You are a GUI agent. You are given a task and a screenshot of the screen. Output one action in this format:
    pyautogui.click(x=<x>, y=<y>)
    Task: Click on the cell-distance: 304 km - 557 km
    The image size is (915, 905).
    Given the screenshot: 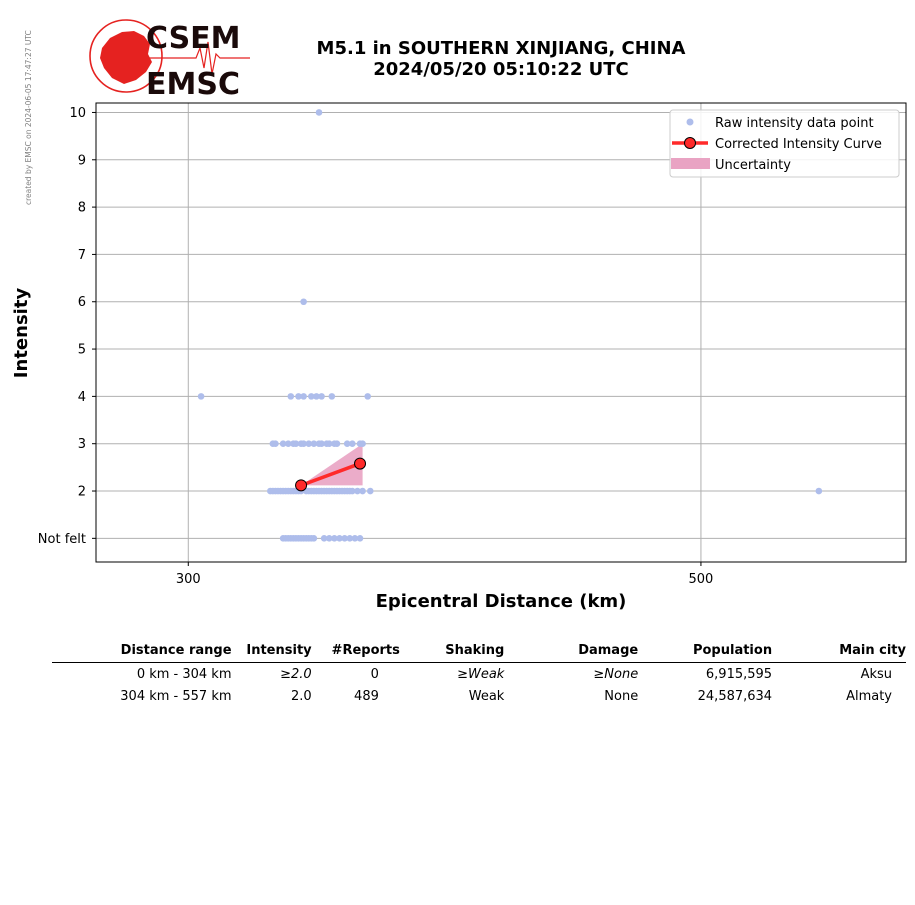 What is the action you would take?
    pyautogui.click(x=176, y=696)
    